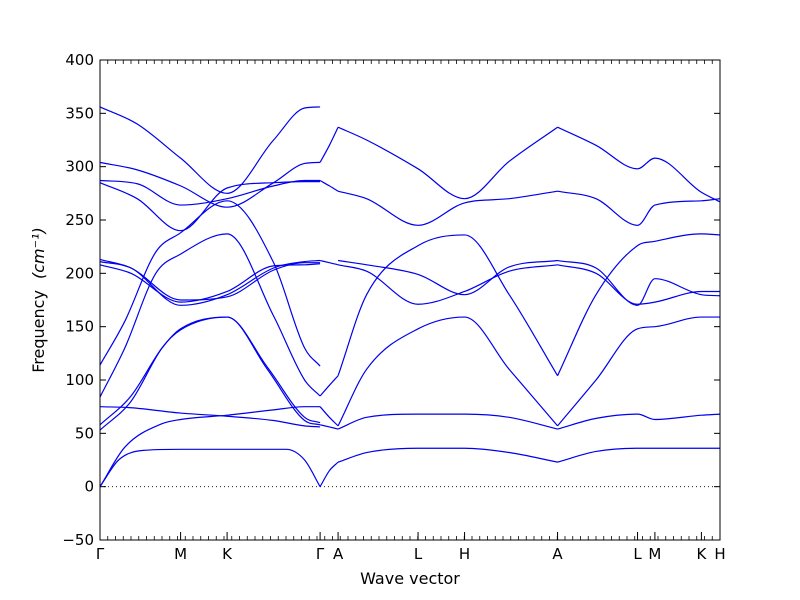  I want to click on y-tick-label: 300, so click(79, 167).